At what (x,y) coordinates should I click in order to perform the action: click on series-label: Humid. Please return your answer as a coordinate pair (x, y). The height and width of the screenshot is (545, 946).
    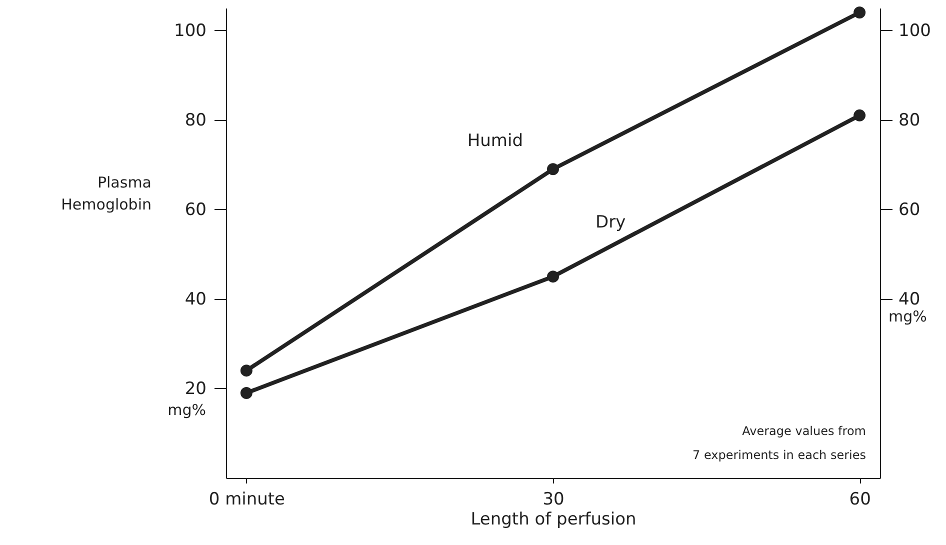
    Looking at the image, I should click on (495, 141).